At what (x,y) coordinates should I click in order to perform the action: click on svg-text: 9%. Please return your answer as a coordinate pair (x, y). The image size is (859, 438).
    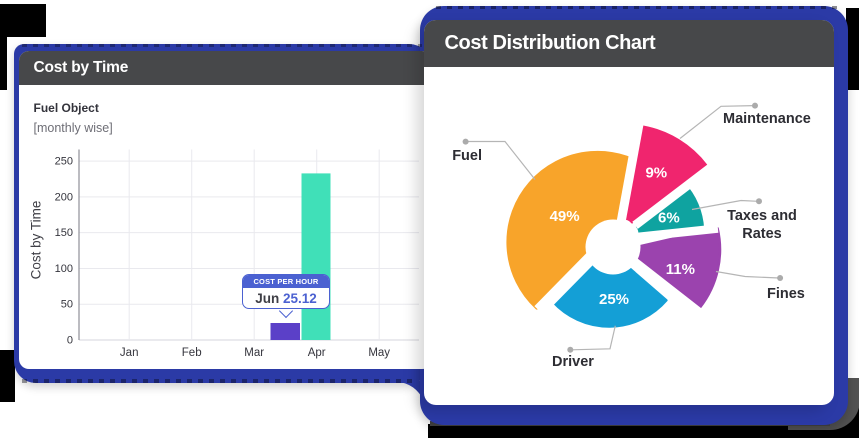
    Looking at the image, I should click on (656, 172).